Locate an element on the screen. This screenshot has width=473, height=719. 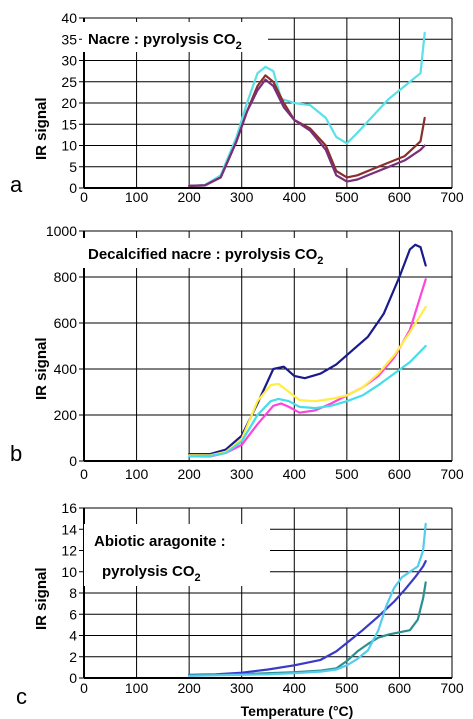
panel-c-x-tick-label: 200 is located at coordinates (189, 688).